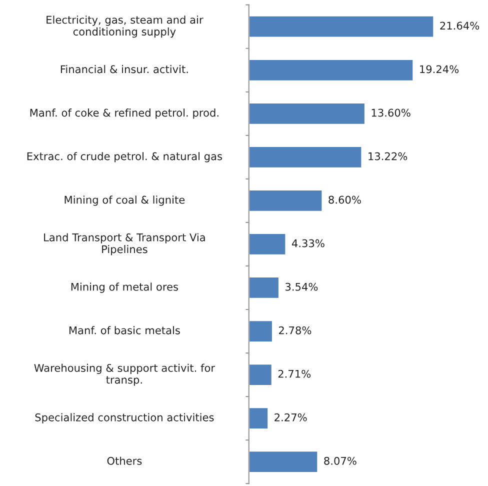 The height and width of the screenshot is (486, 488). I want to click on data-label: 21.64%, so click(460, 26).